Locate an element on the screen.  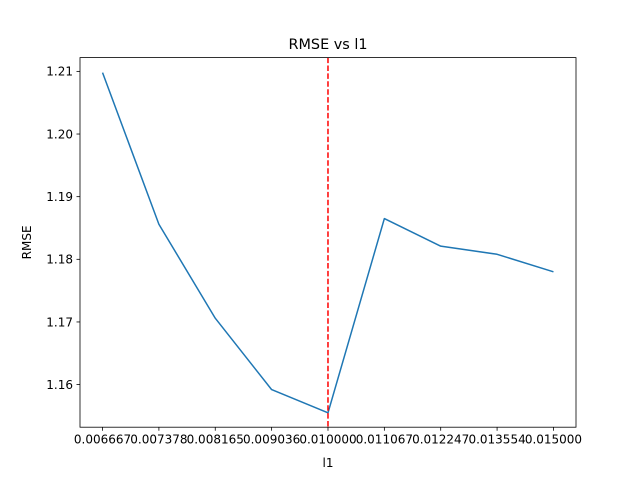
x-tick-label: 0.011067 is located at coordinates (384, 440).